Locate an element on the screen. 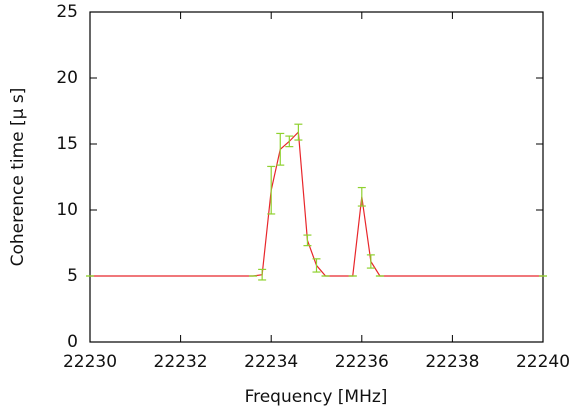 The width and height of the screenshot is (572, 415). y-tick-label: 15 is located at coordinates (67, 144).